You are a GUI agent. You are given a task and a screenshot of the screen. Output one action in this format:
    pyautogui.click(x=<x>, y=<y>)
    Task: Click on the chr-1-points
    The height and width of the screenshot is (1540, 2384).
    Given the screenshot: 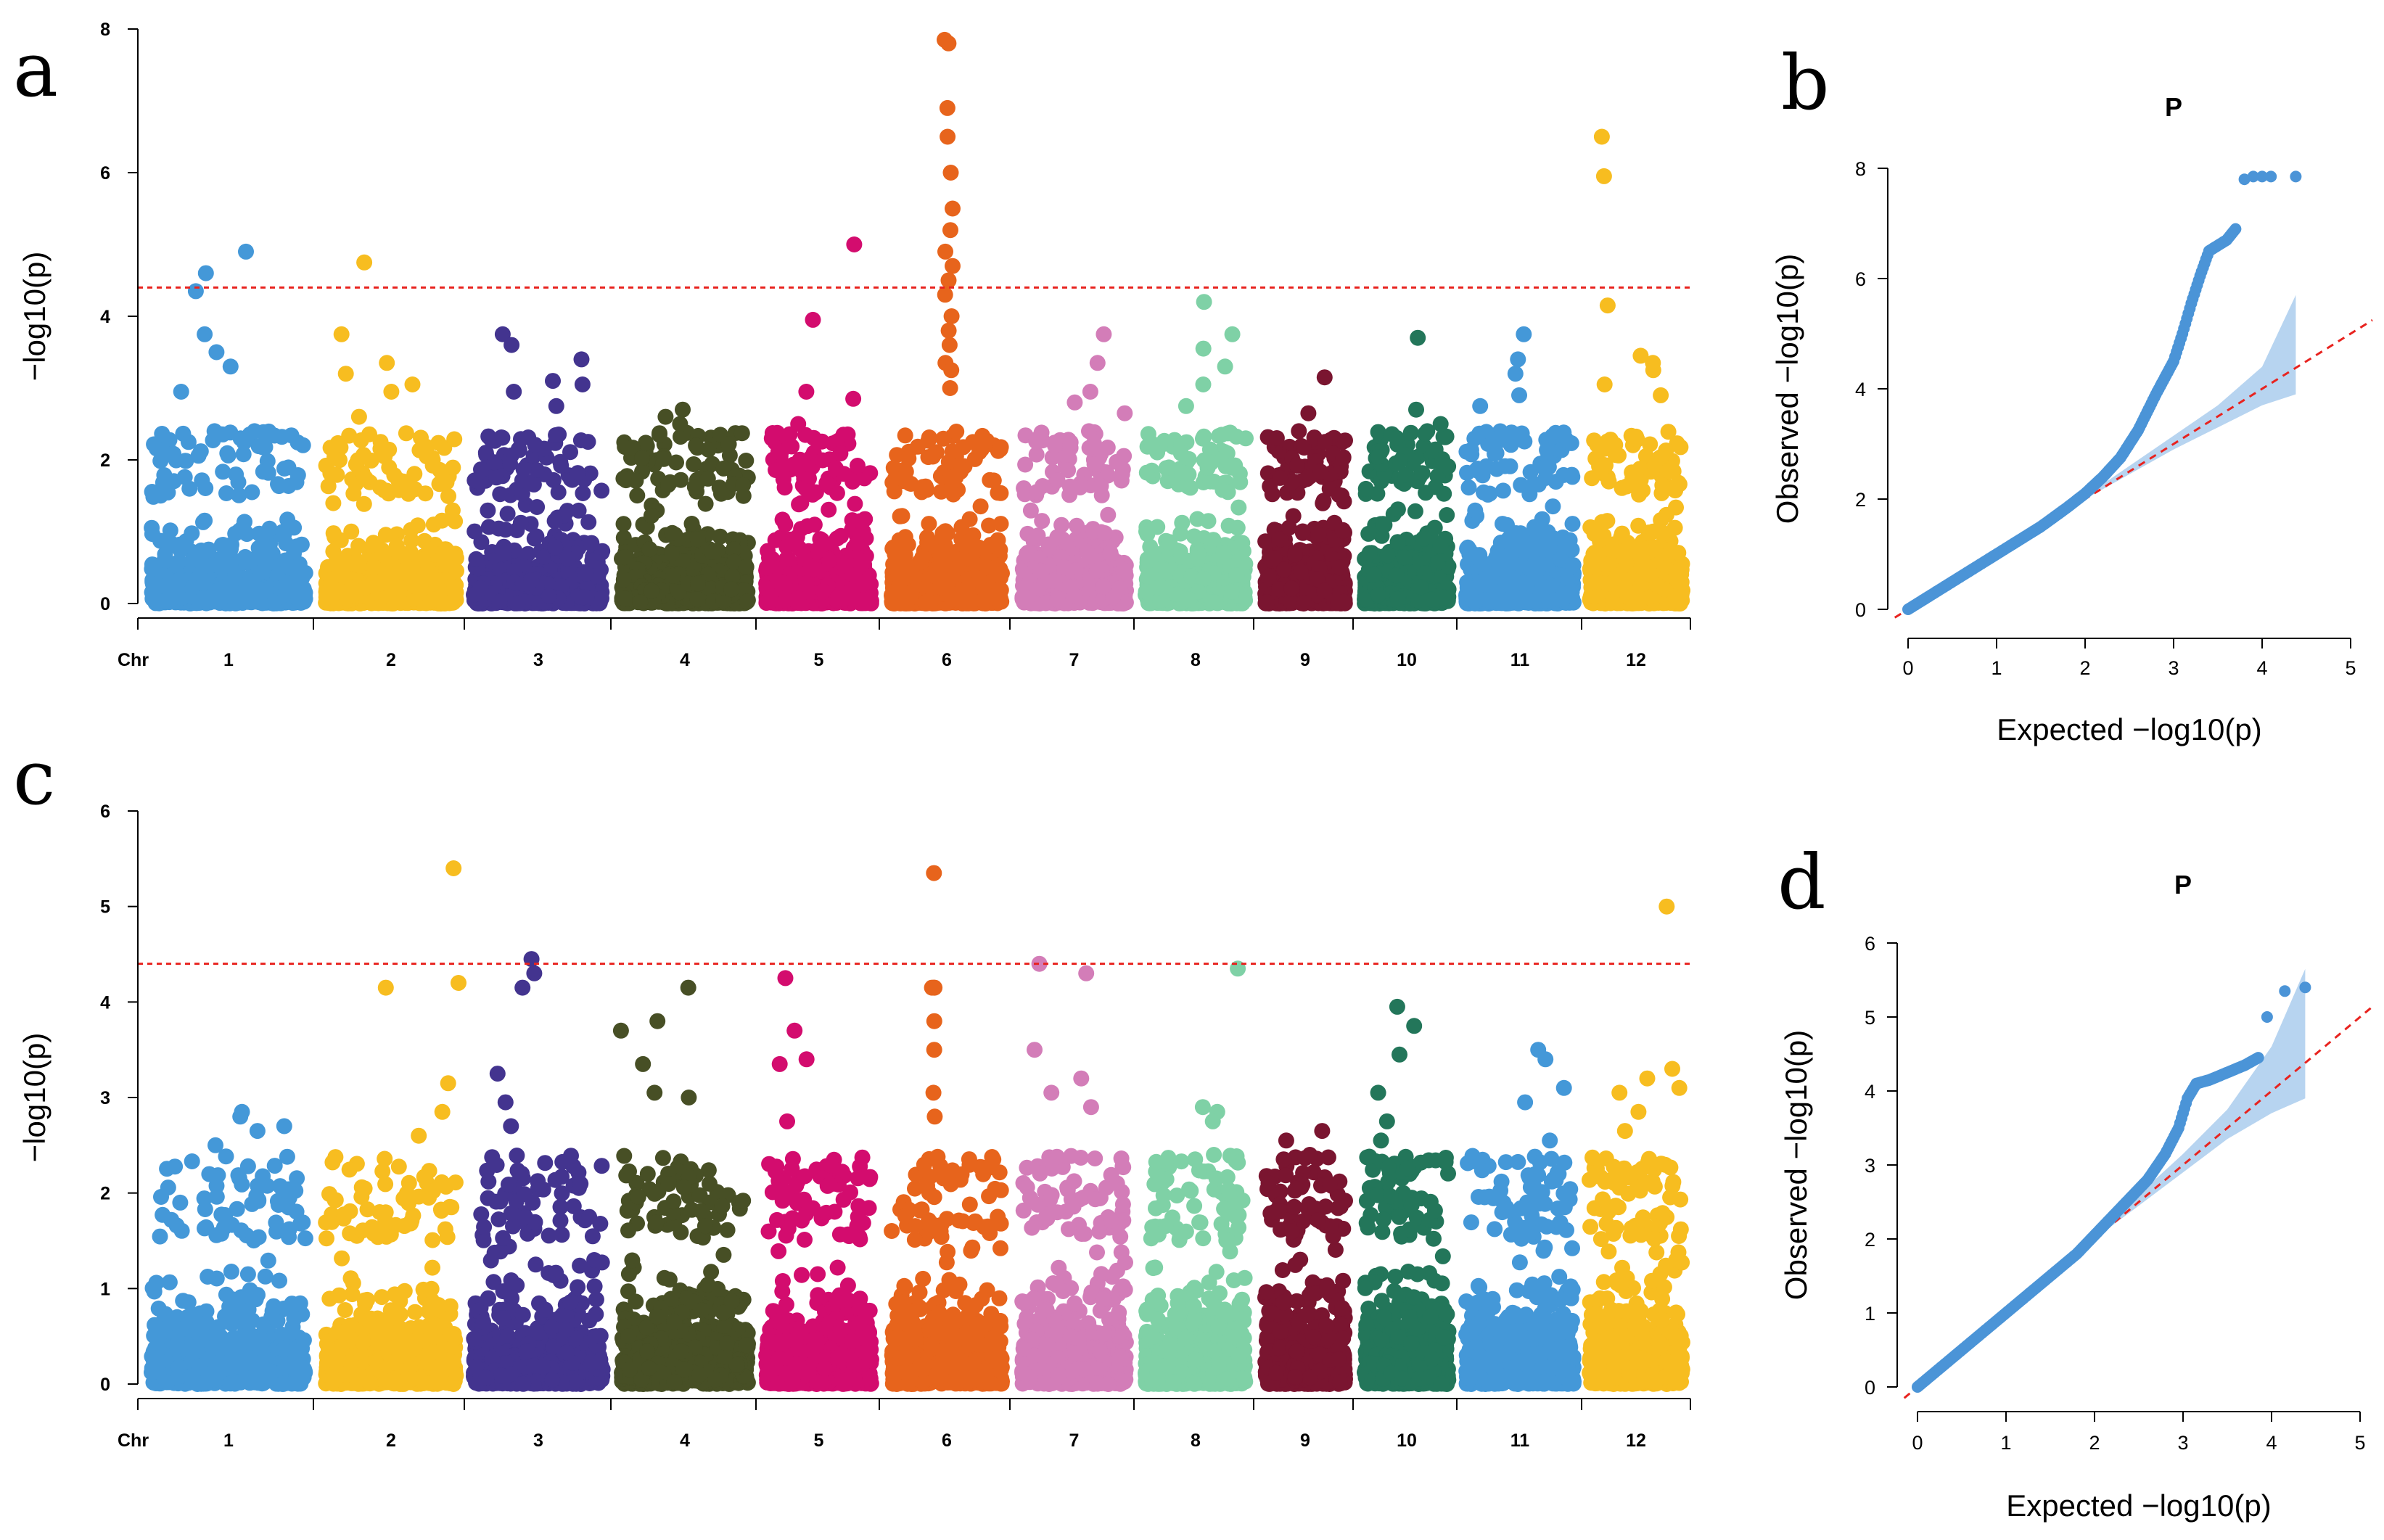 What is the action you would take?
    pyautogui.click(x=228, y=427)
    